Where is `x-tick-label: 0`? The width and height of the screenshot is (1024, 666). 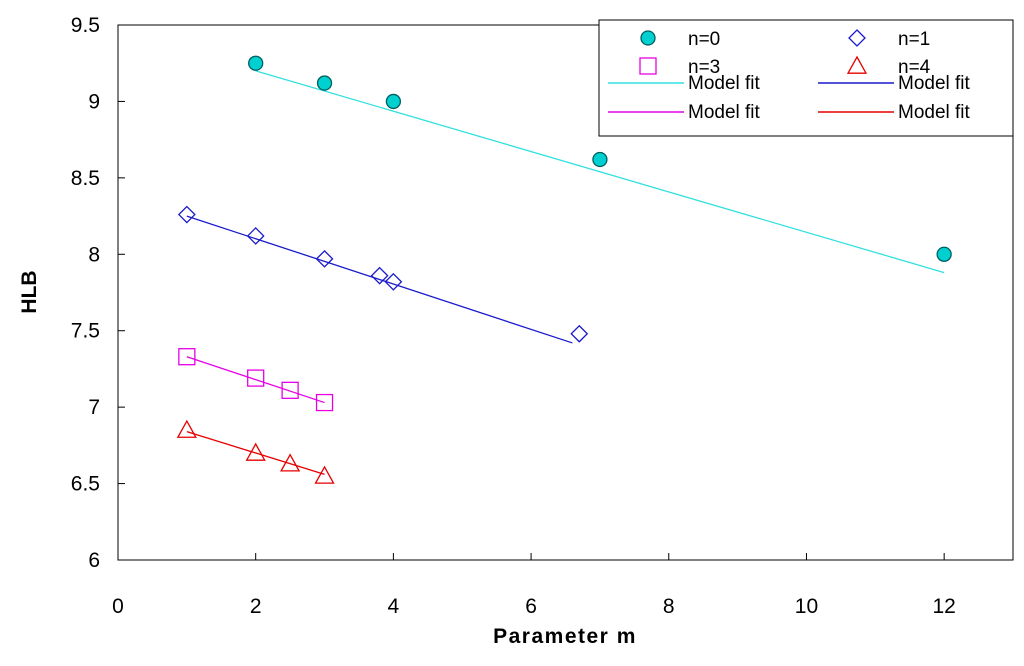 x-tick-label: 0 is located at coordinates (118, 606).